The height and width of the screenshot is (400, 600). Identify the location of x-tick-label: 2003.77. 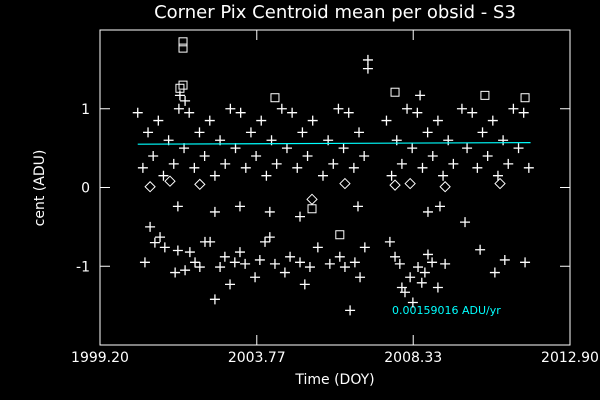
(257, 358).